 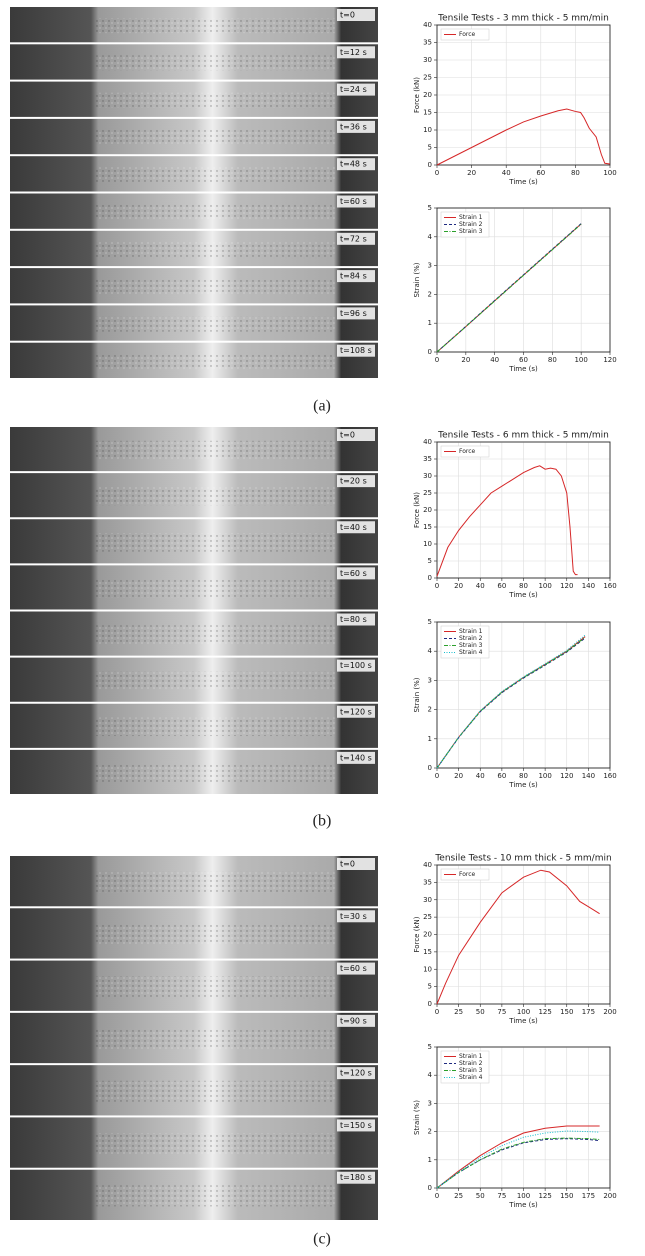 What do you see at coordinates (609, 586) in the screenshot?
I see `x-tick-label: 160` at bounding box center [609, 586].